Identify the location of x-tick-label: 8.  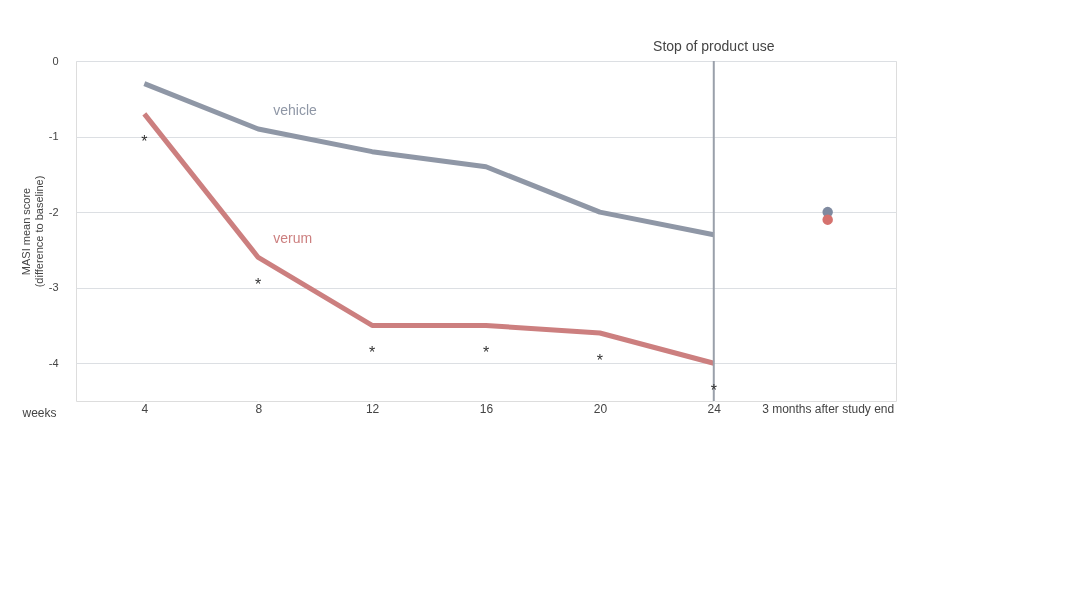
(259, 408).